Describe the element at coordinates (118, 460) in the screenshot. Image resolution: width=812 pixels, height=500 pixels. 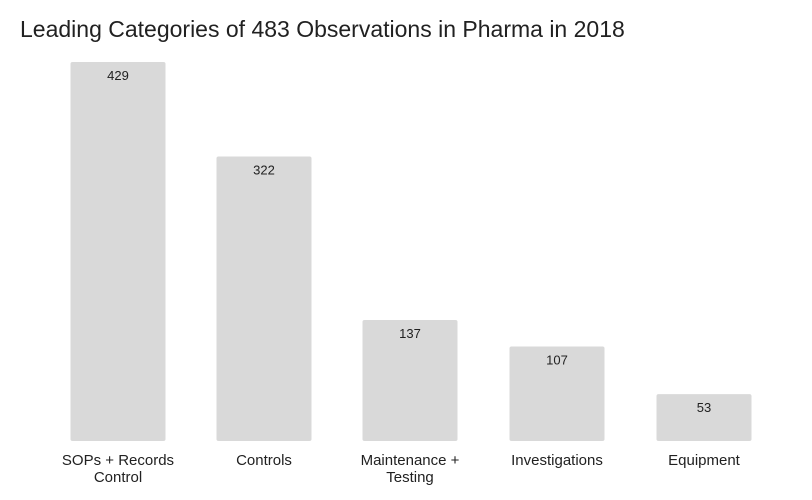
I see `category-label-0-line-0: SOPs + Records` at that location.